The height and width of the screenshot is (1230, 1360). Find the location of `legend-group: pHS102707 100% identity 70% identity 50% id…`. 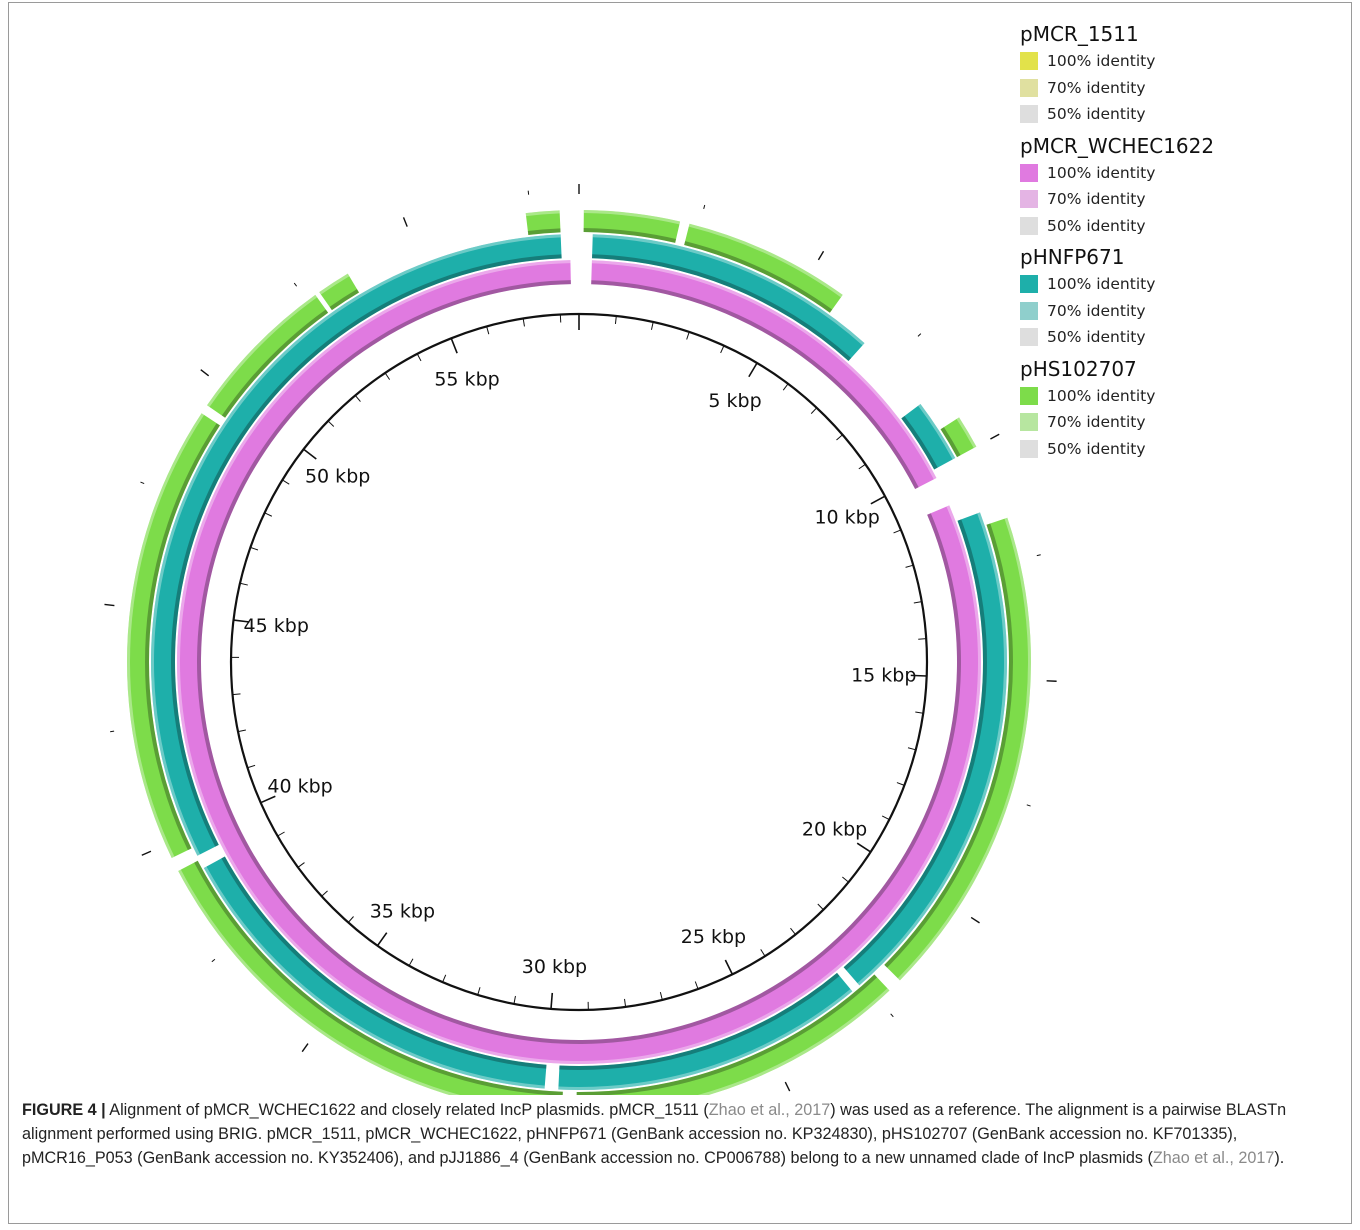

legend-group: pHS102707 100% identity 70% identity 50% id… is located at coordinates (1180, 409).